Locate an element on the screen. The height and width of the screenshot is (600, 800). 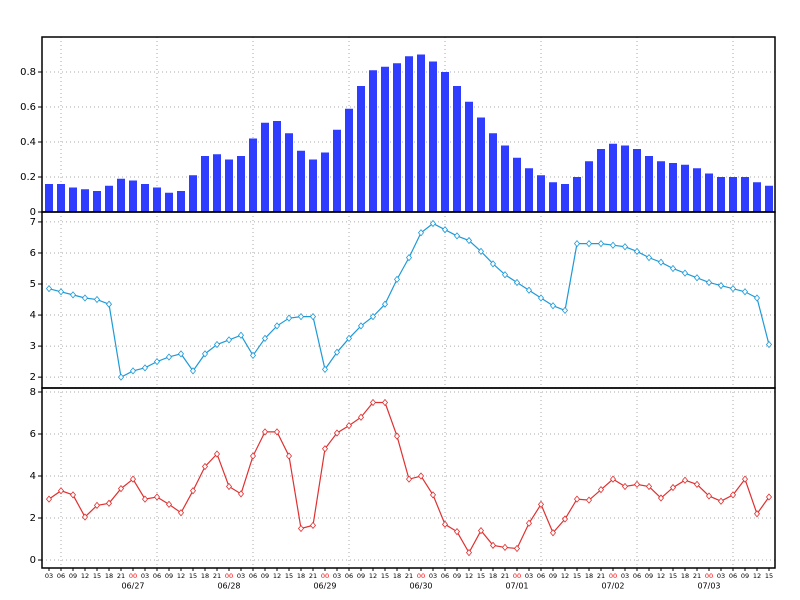
y-tick-label: 3 is located at coordinates (33, 346).